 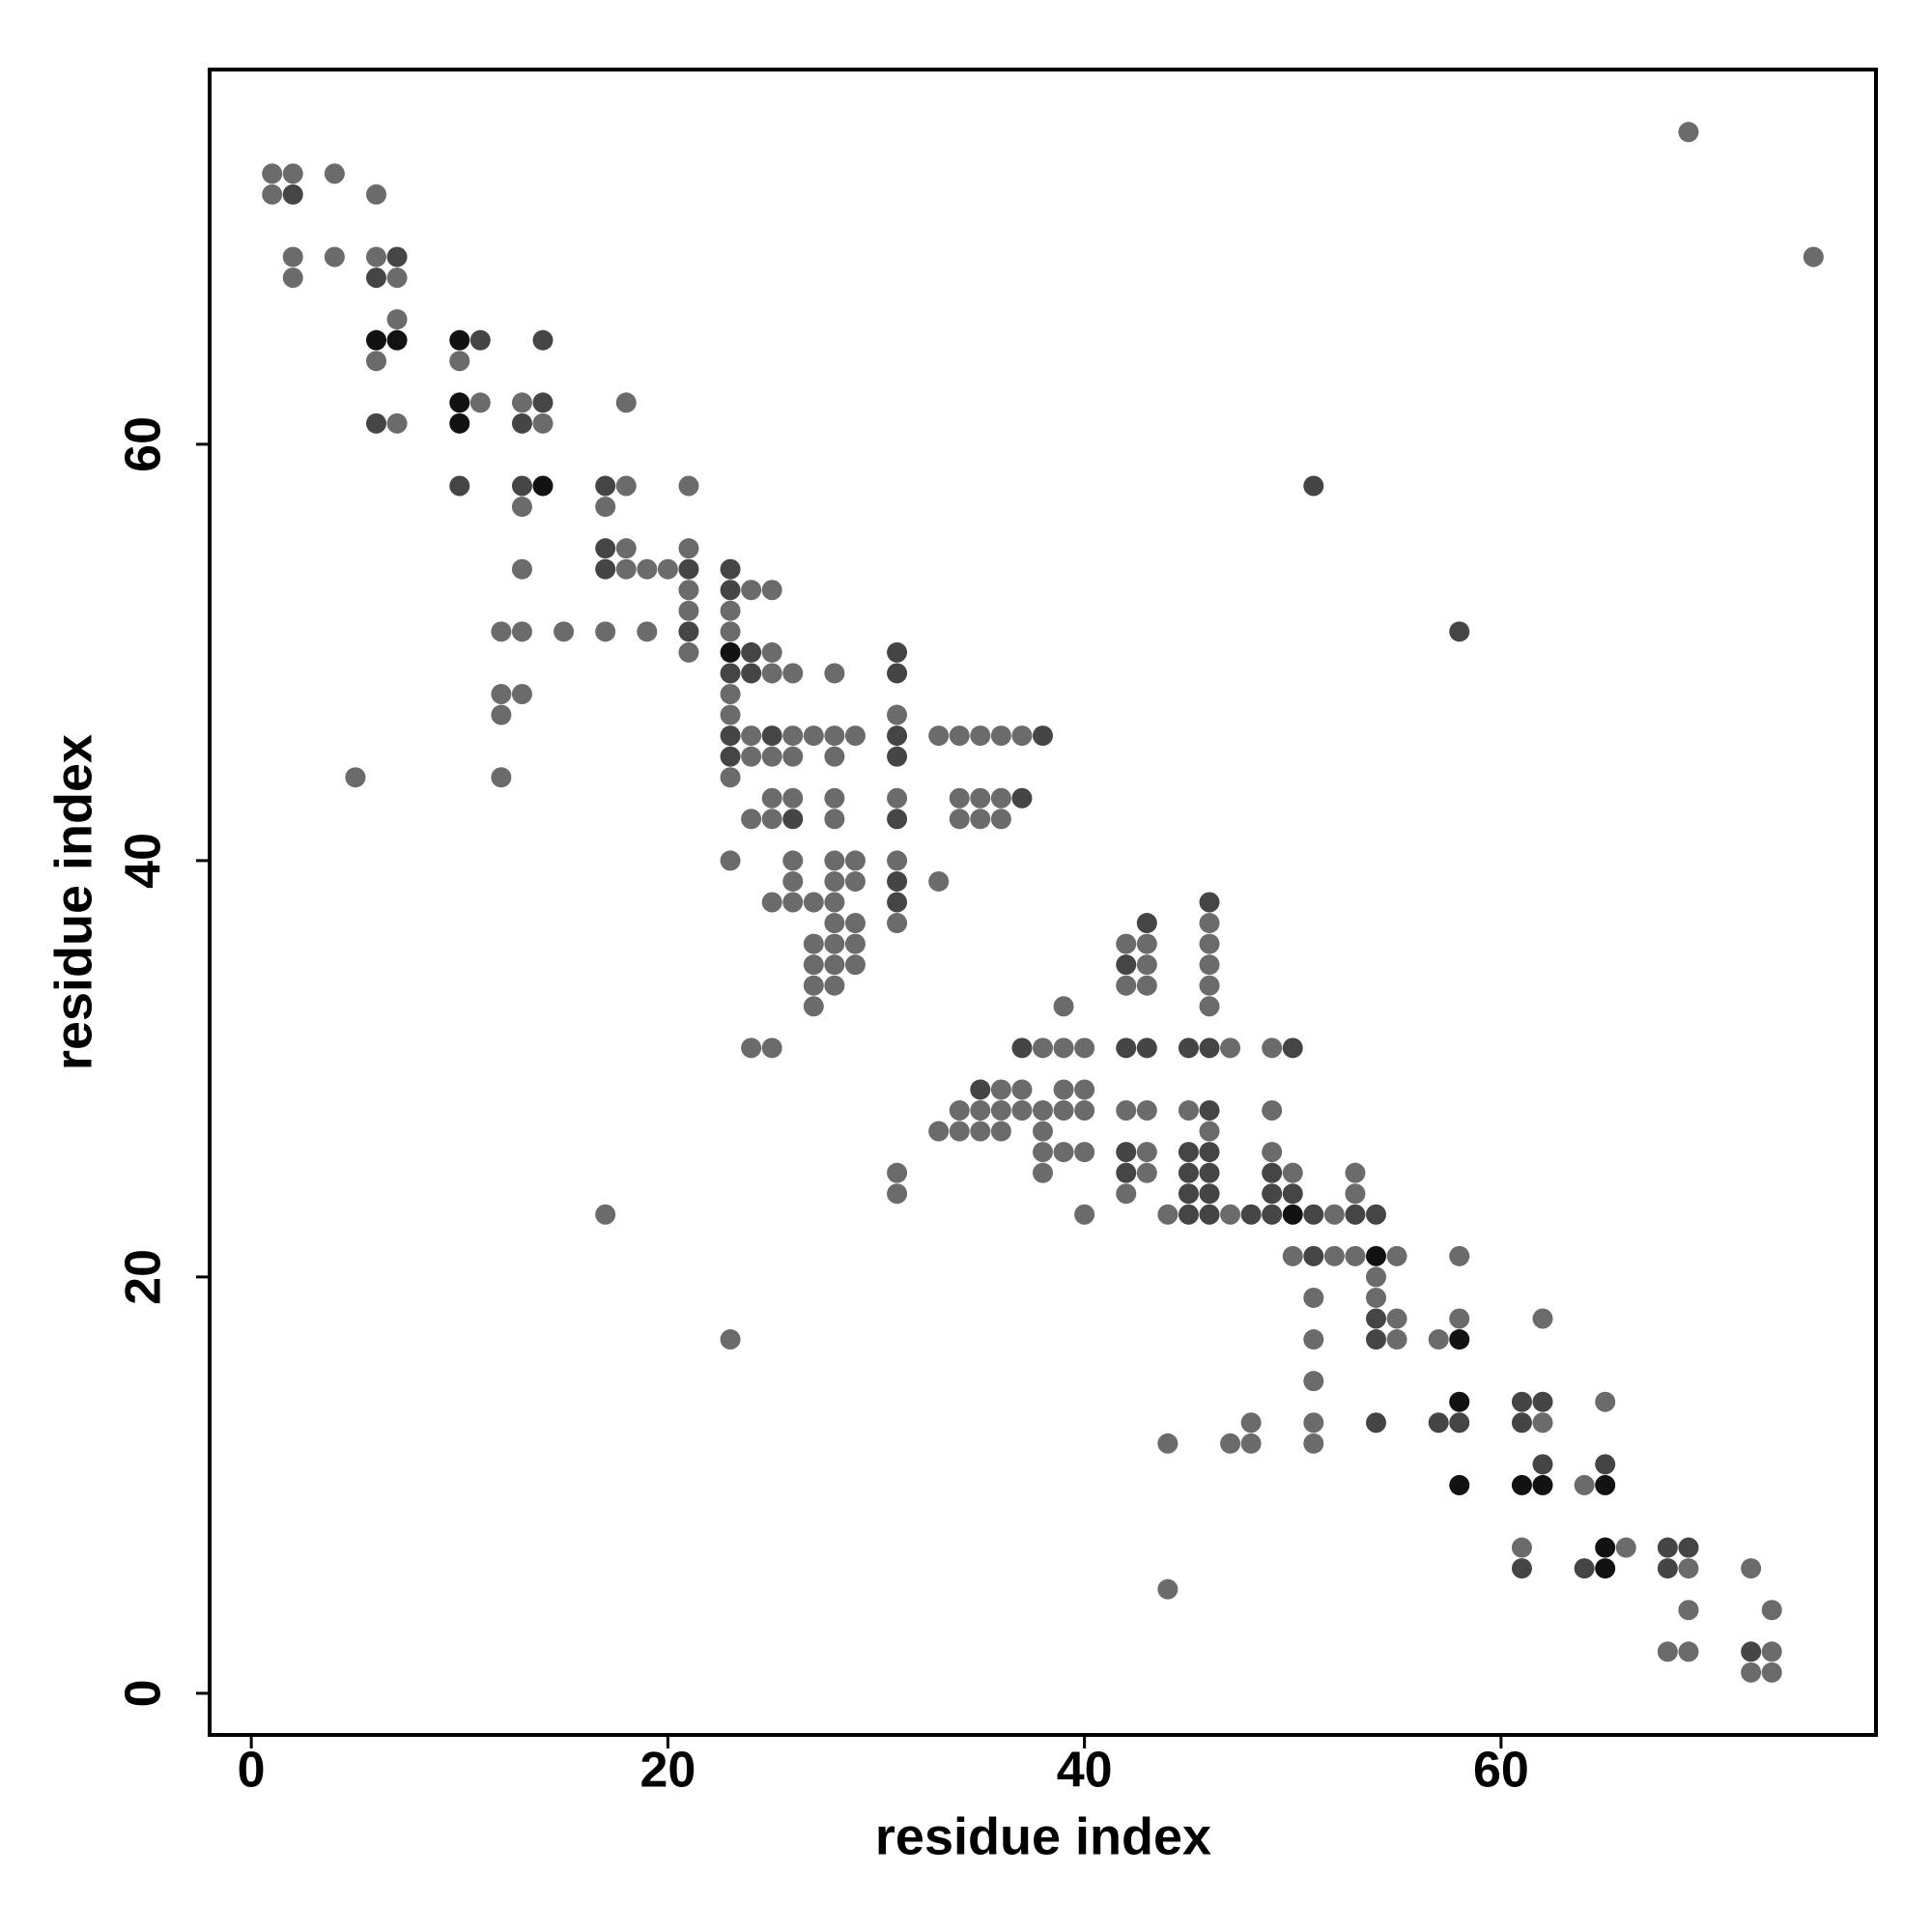 I want to click on x-tick-label: 0, so click(x=252, y=1771).